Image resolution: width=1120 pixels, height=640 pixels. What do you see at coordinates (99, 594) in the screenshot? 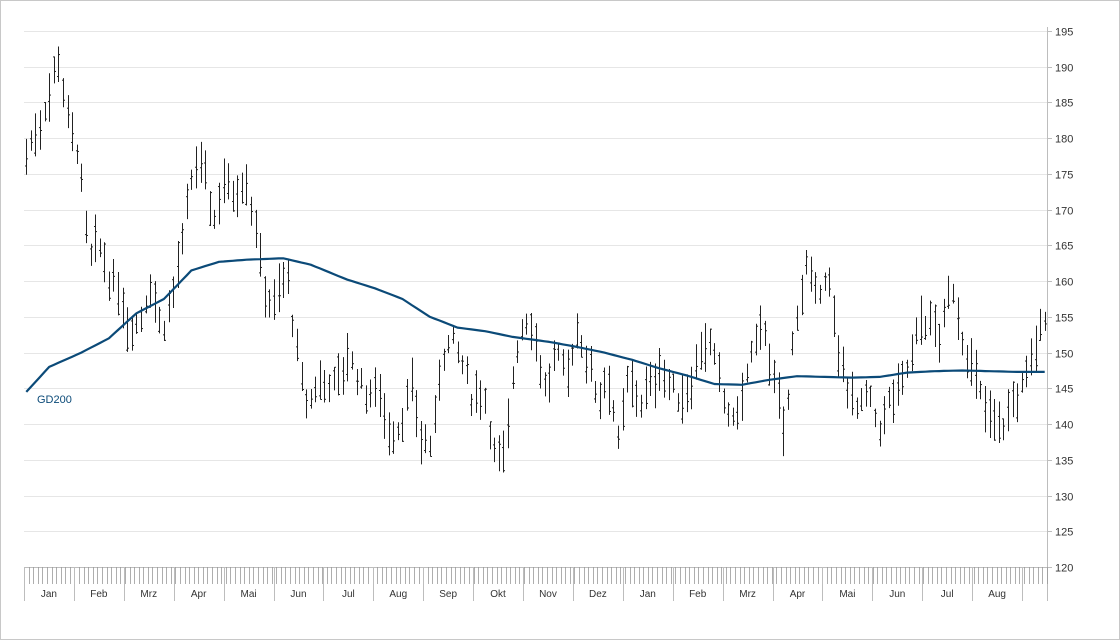
I see `month-label-1: Feb` at bounding box center [99, 594].